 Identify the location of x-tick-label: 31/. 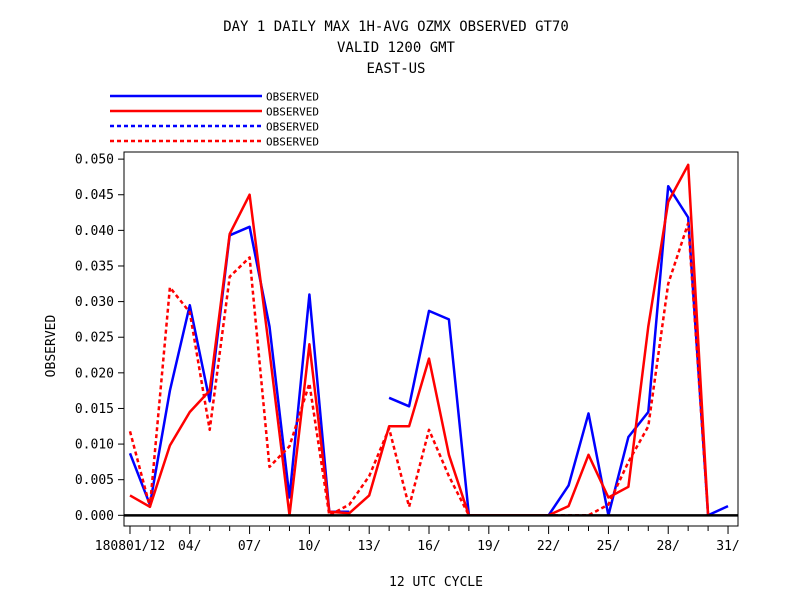
(727, 546).